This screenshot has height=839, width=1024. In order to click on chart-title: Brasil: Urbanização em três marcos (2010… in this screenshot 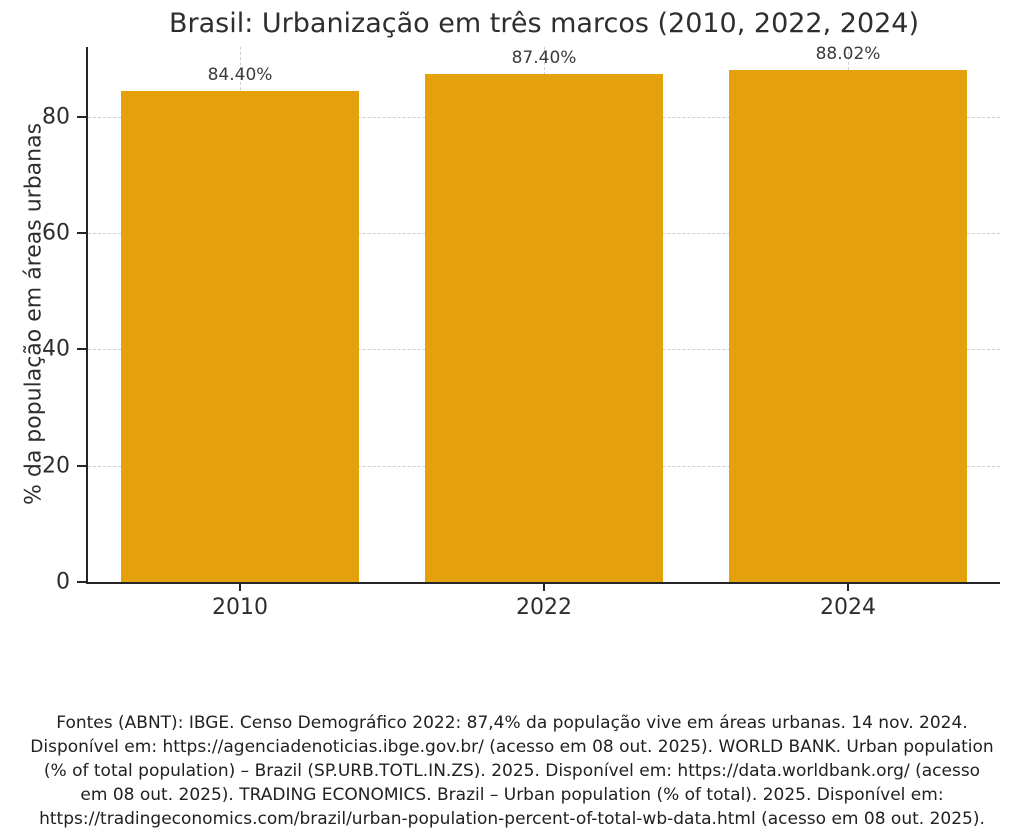, I will do `click(544, 23)`.